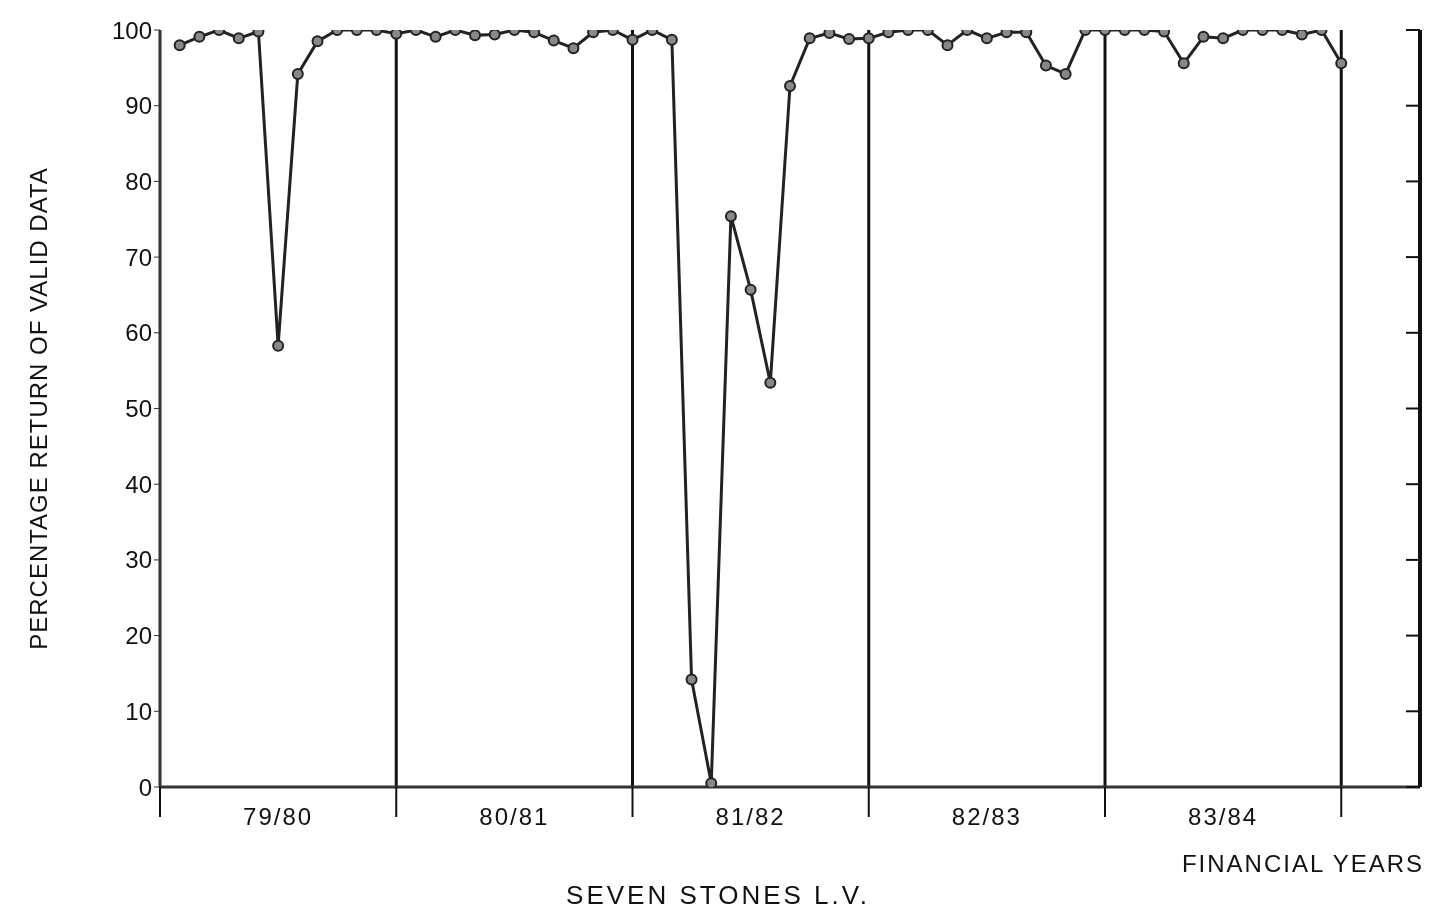 Image resolution: width=1438 pixels, height=920 pixels. What do you see at coordinates (138, 333) in the screenshot?
I see `y-tick-label: 60` at bounding box center [138, 333].